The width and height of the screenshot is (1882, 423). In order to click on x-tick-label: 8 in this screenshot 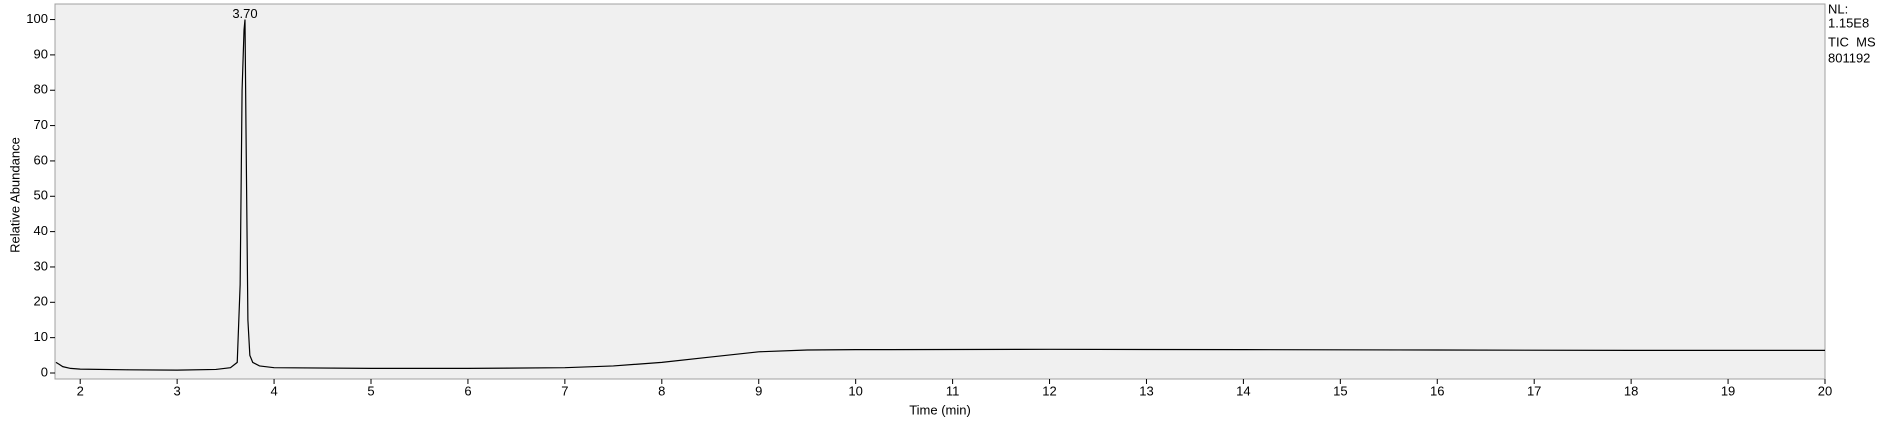, I will do `click(661, 390)`.